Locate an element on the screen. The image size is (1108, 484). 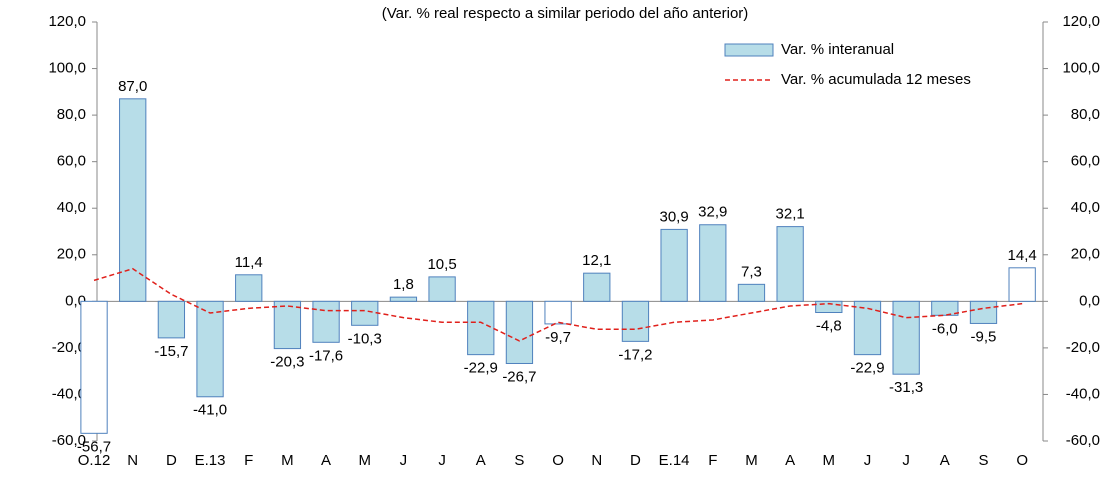
x-tick-label: E.13 is located at coordinates (210, 460).